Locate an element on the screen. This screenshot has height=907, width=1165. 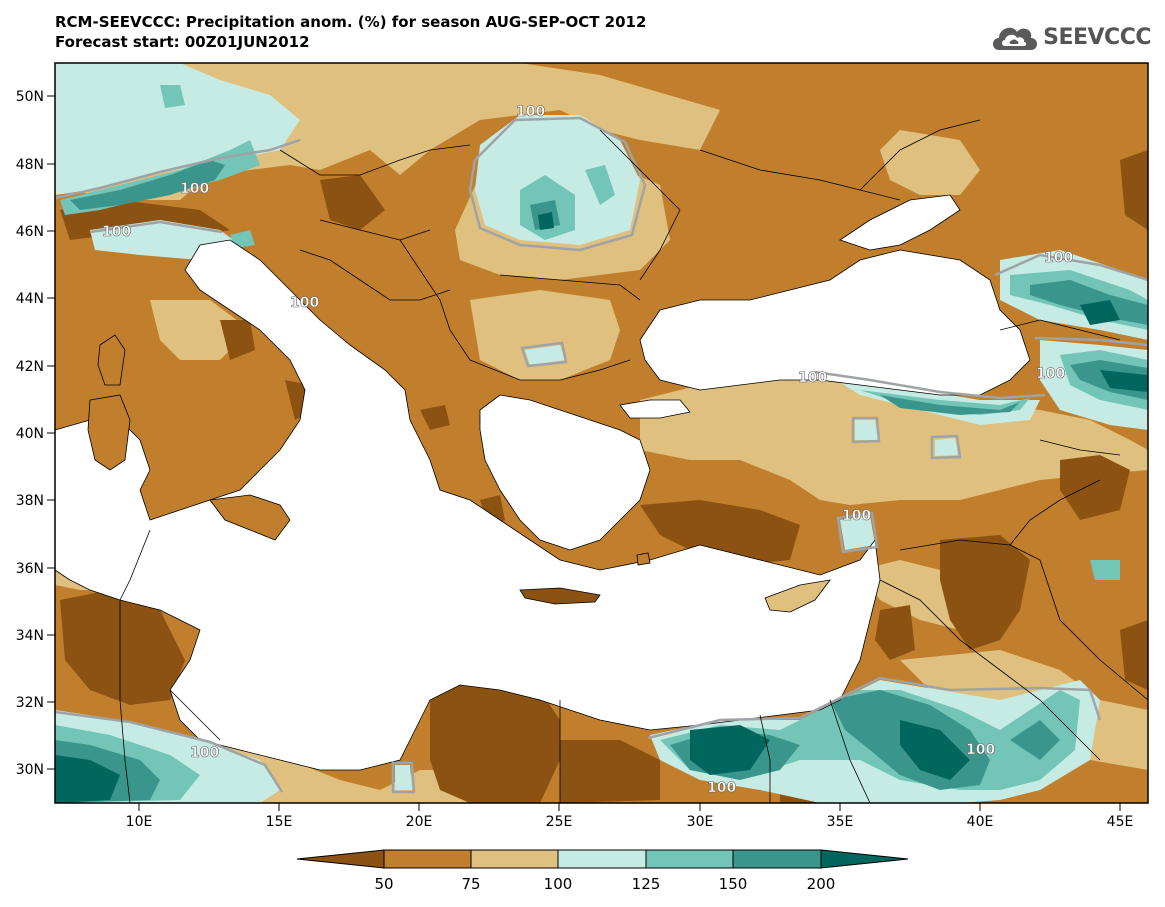
lon-label: 45E is located at coordinates (1120, 822).